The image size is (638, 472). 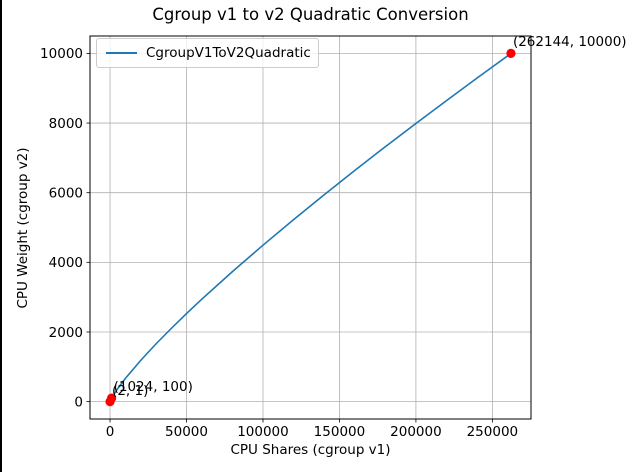 What do you see at coordinates (493, 432) in the screenshot?
I see `x-tick-label: 250000` at bounding box center [493, 432].